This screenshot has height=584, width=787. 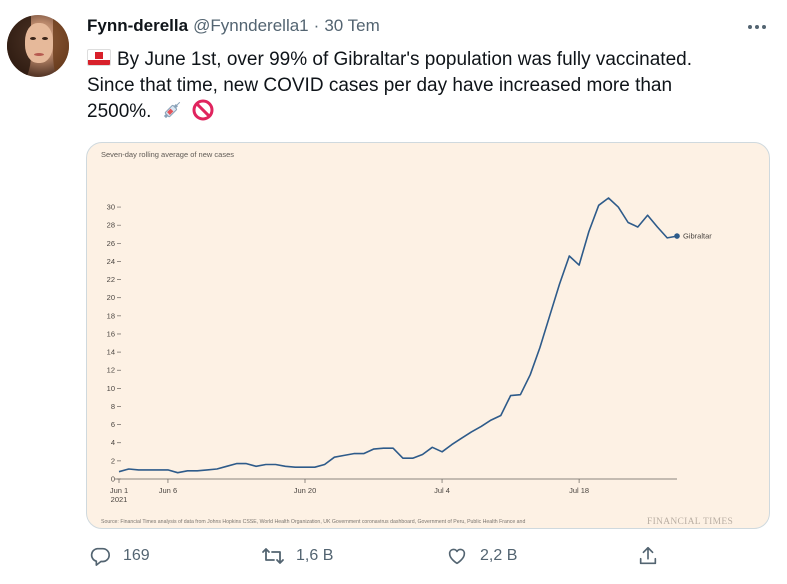 I want to click on y-tick-label: 24, so click(x=111, y=261).